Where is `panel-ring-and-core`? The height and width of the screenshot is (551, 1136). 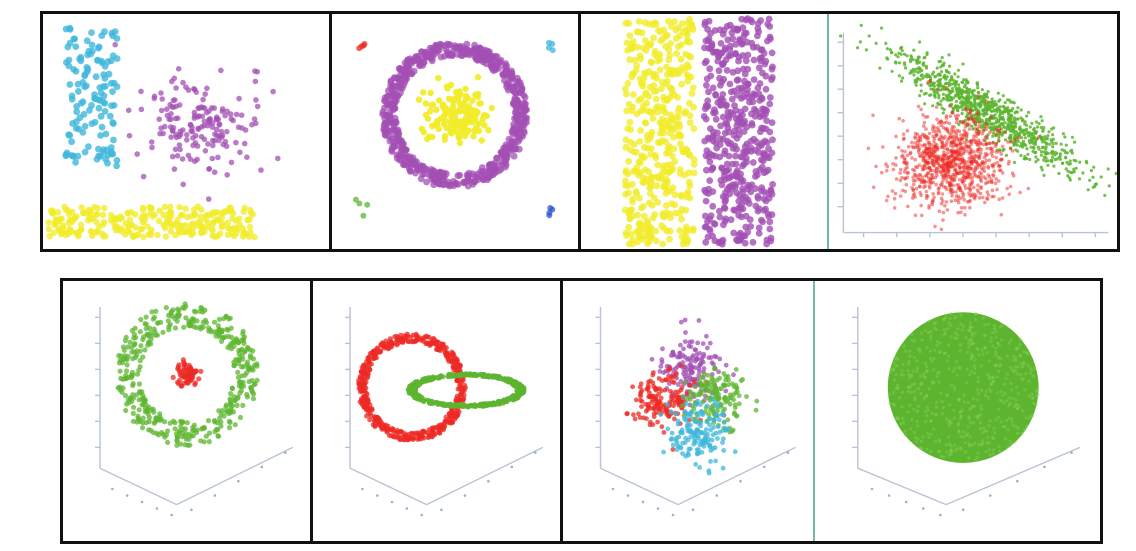
panel-ring-and-core is located at coordinates (456, 131).